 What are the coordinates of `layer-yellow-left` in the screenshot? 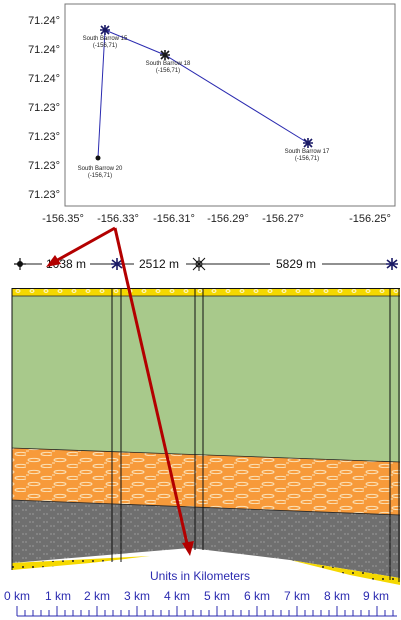 It's located at (81, 563).